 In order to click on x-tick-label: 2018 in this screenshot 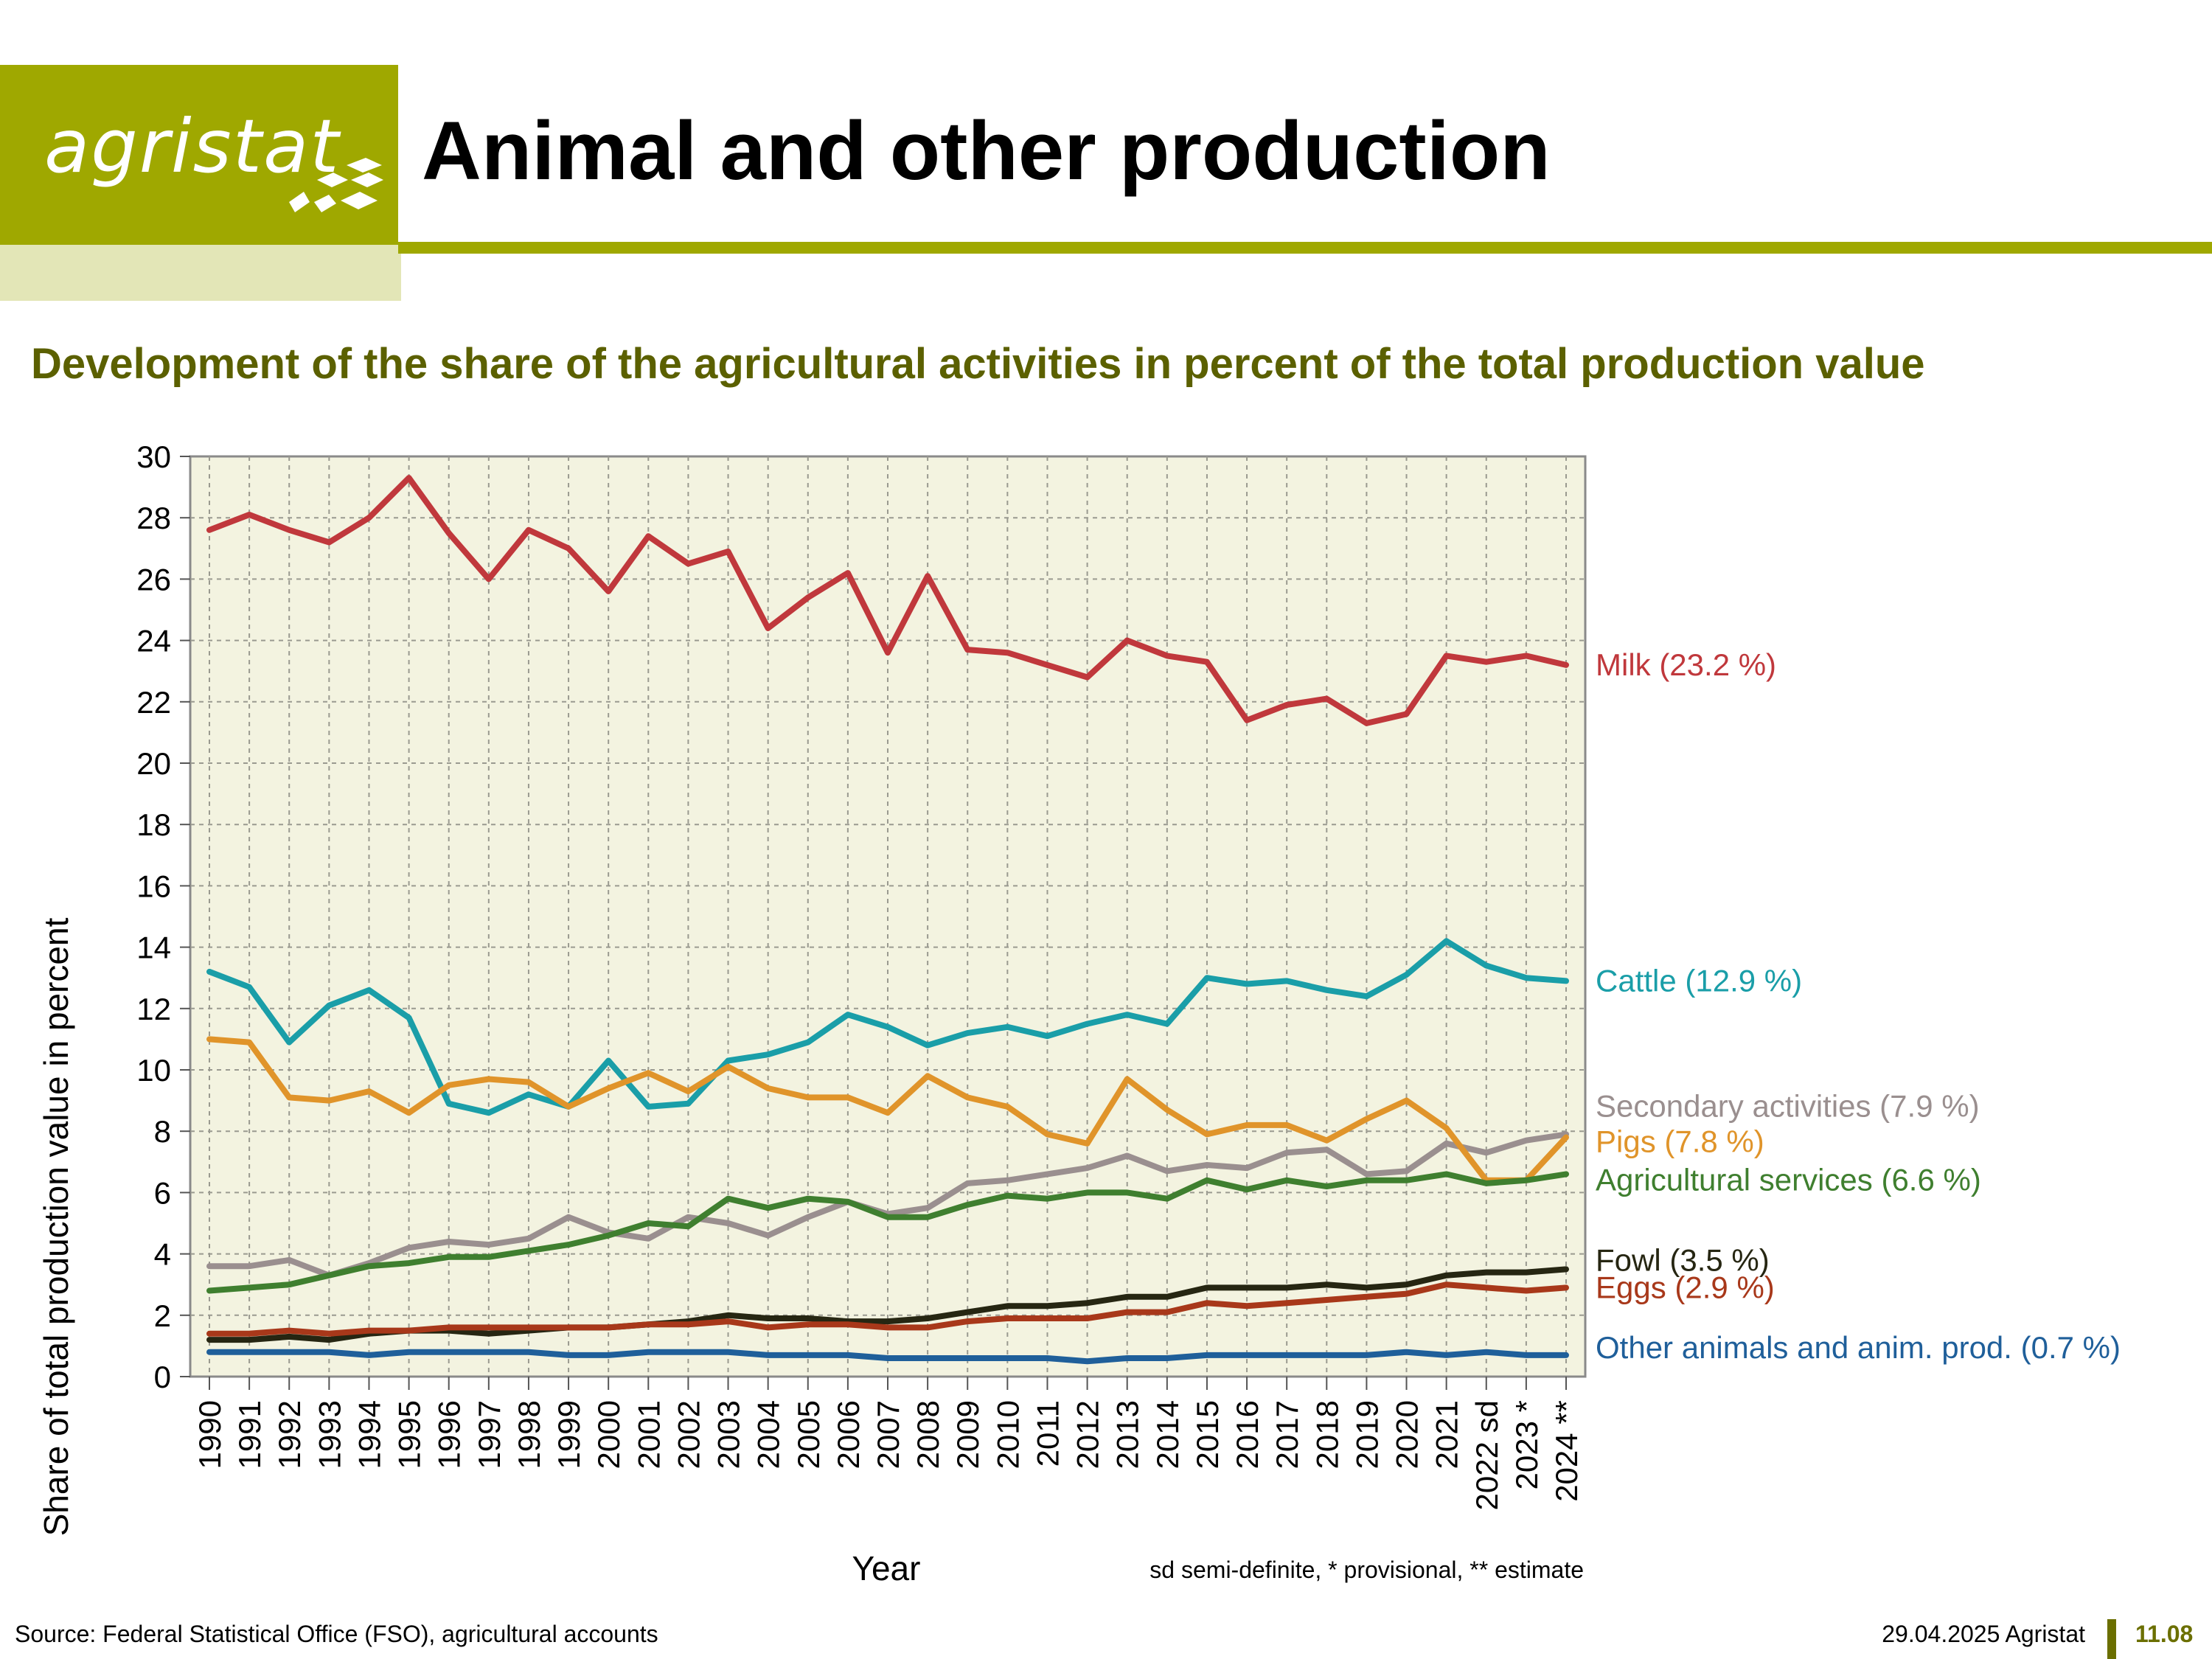, I will do `click(1327, 1434)`.